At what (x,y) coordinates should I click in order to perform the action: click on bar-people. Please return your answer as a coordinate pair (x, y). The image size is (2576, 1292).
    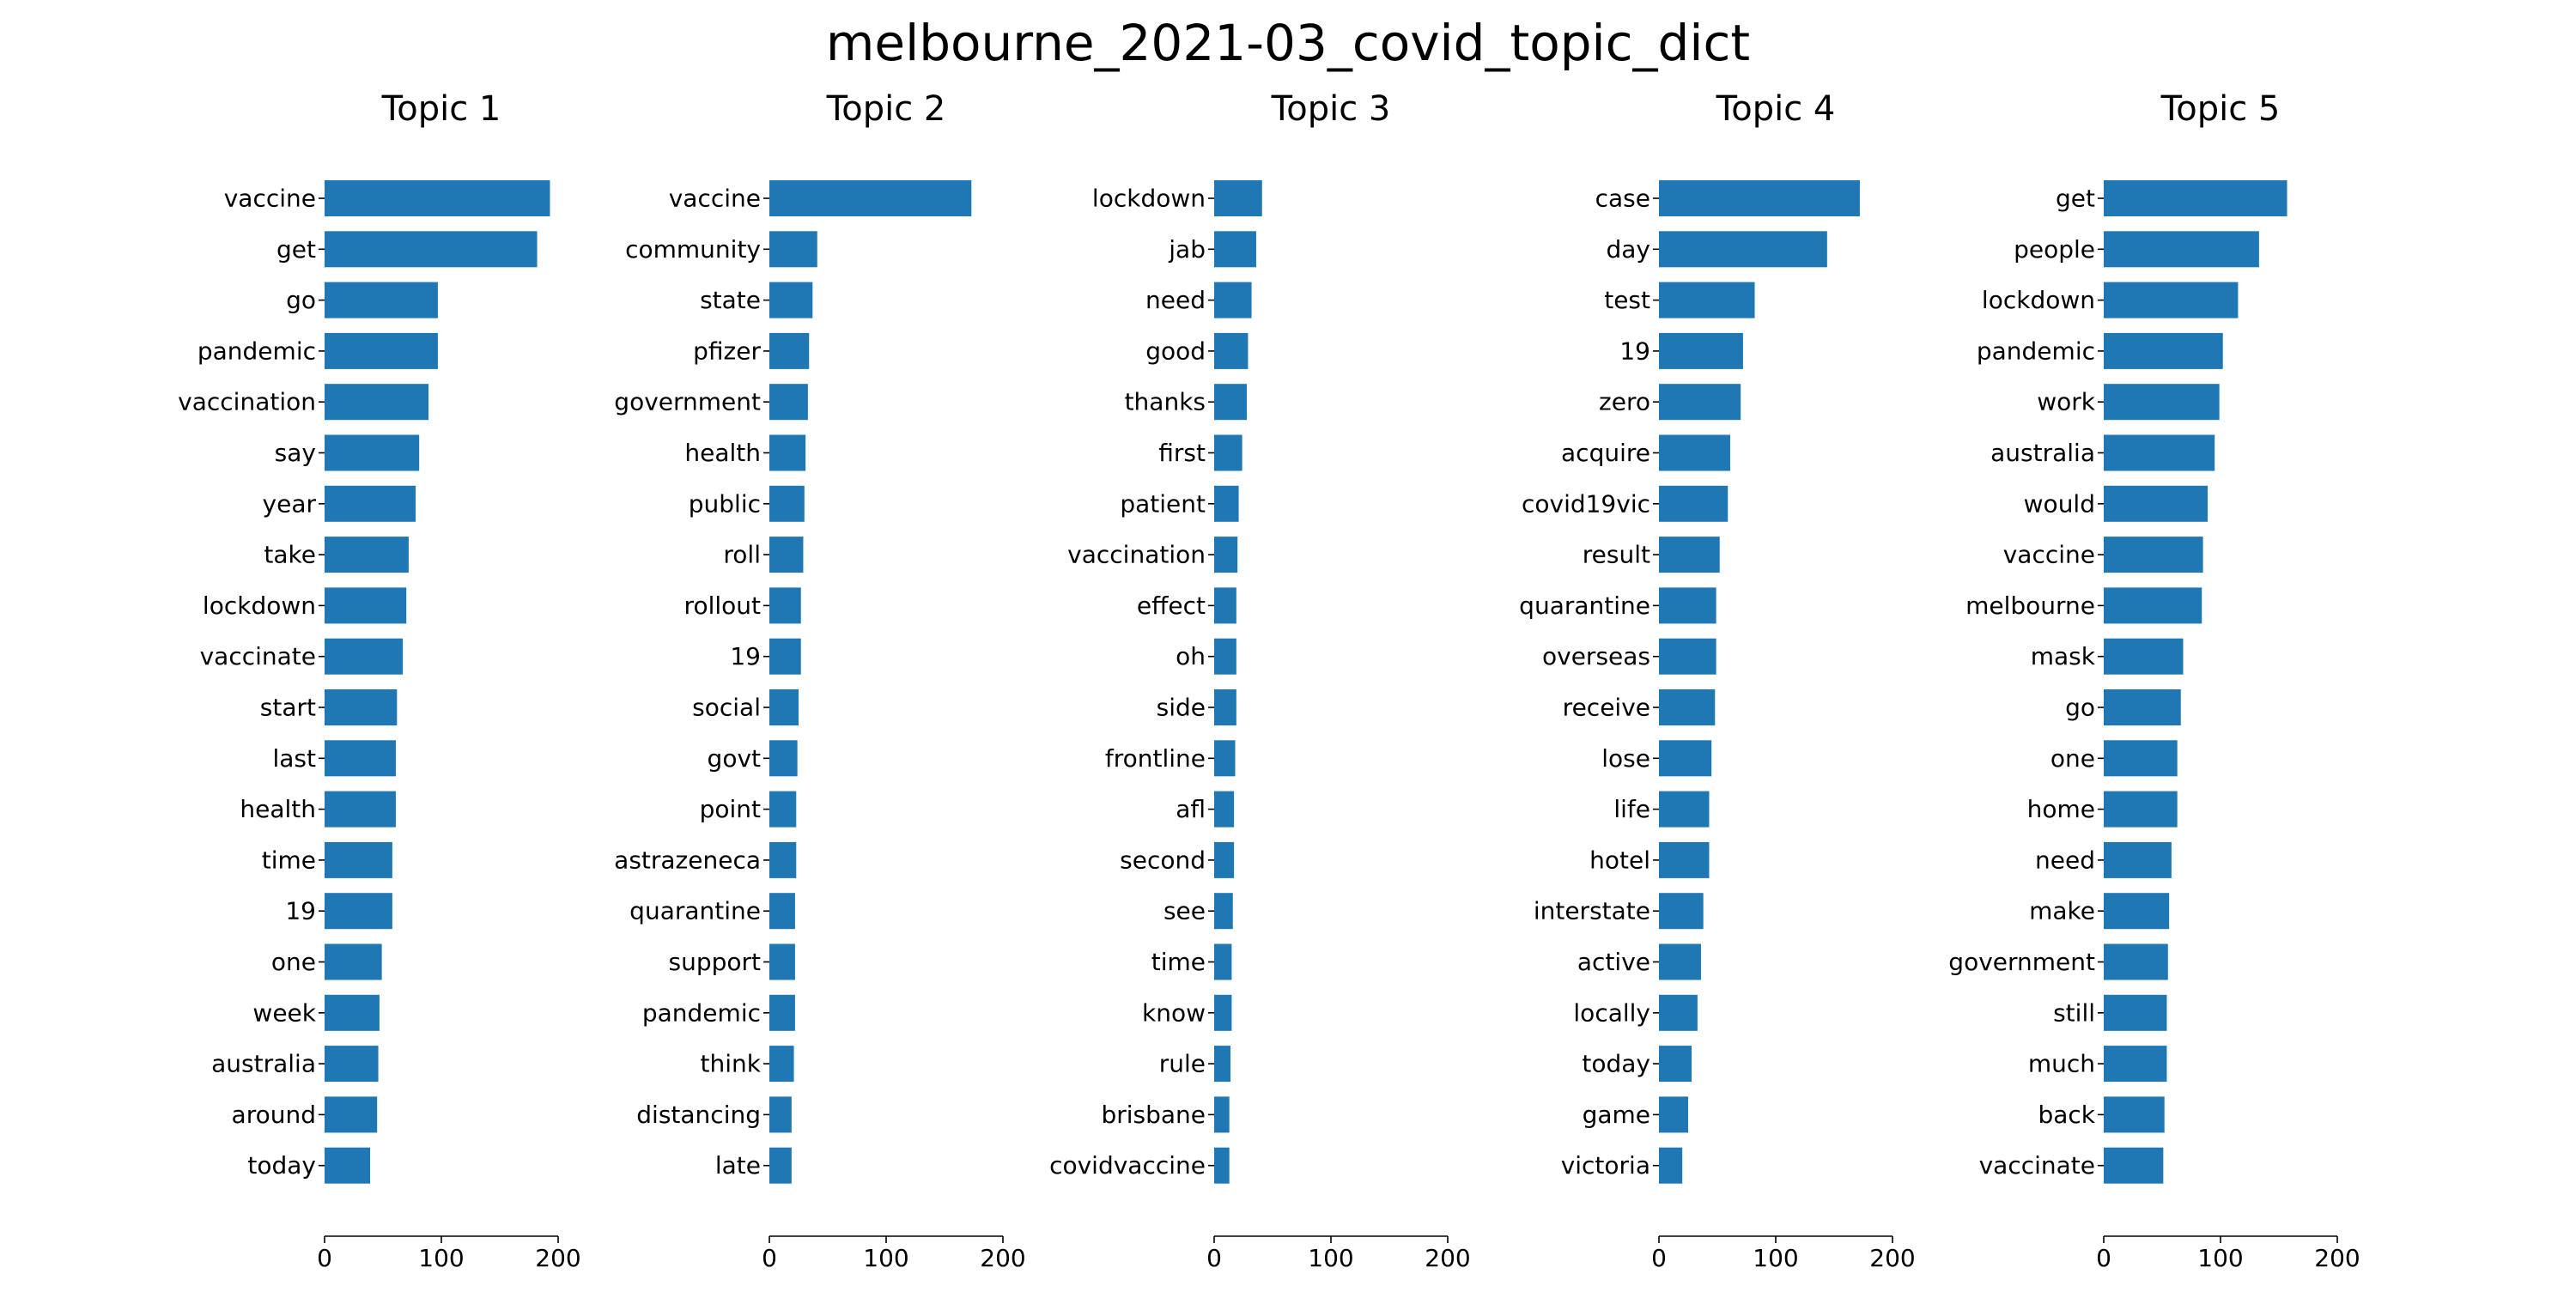
    Looking at the image, I should click on (2181, 249).